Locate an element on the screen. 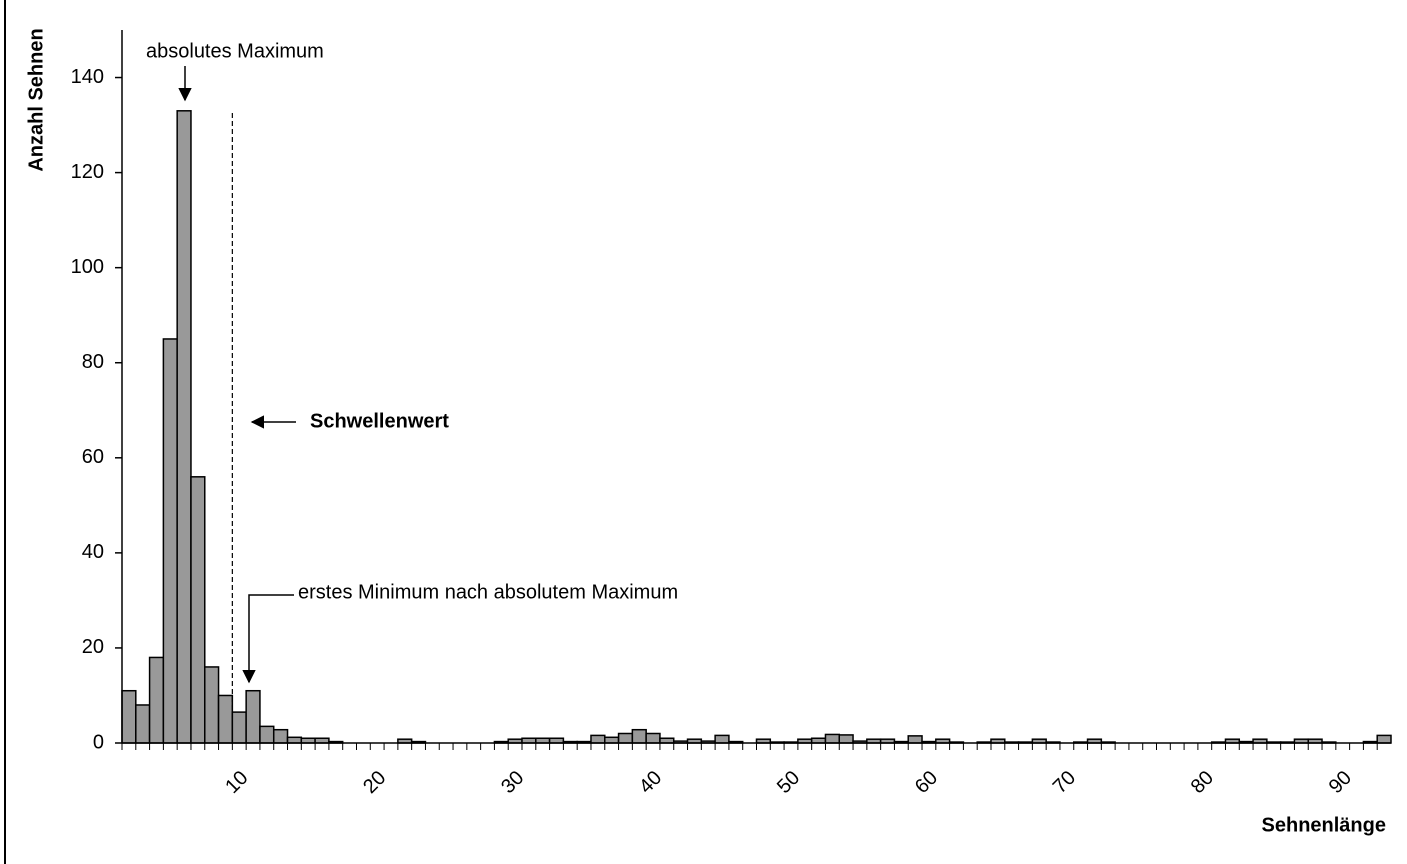 This screenshot has height=864, width=1407. x-tick-label: 70 is located at coordinates (1064, 782).